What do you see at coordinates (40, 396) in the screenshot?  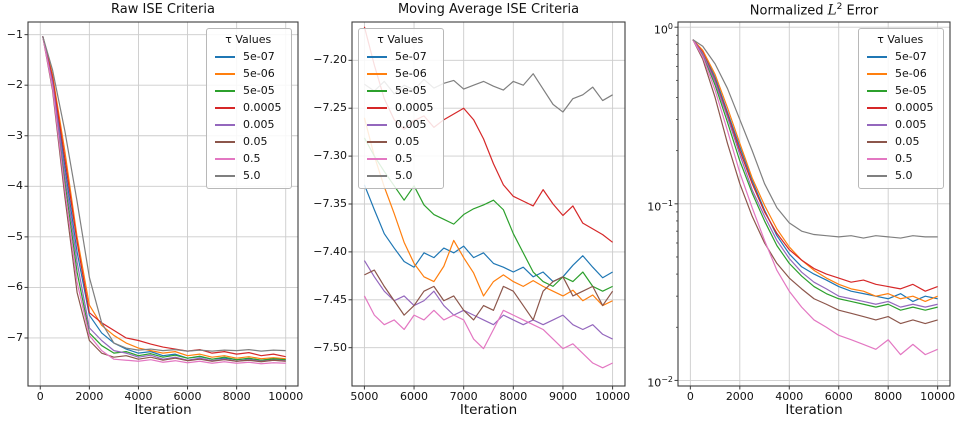 I see `x-tick-label: 0` at bounding box center [40, 396].